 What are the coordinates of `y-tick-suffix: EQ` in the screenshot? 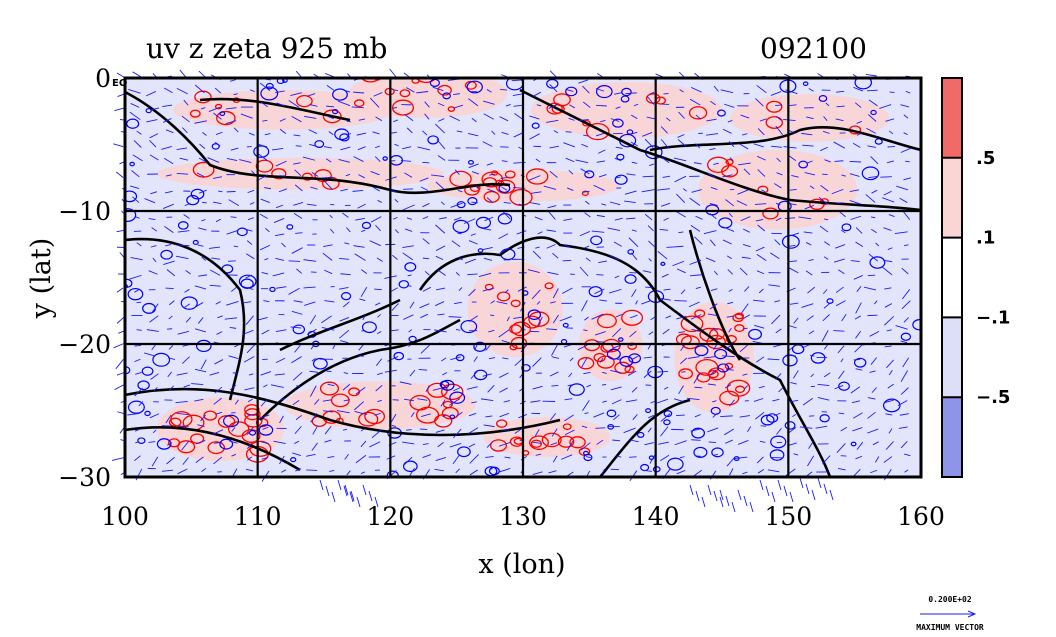 It's located at (119, 83).